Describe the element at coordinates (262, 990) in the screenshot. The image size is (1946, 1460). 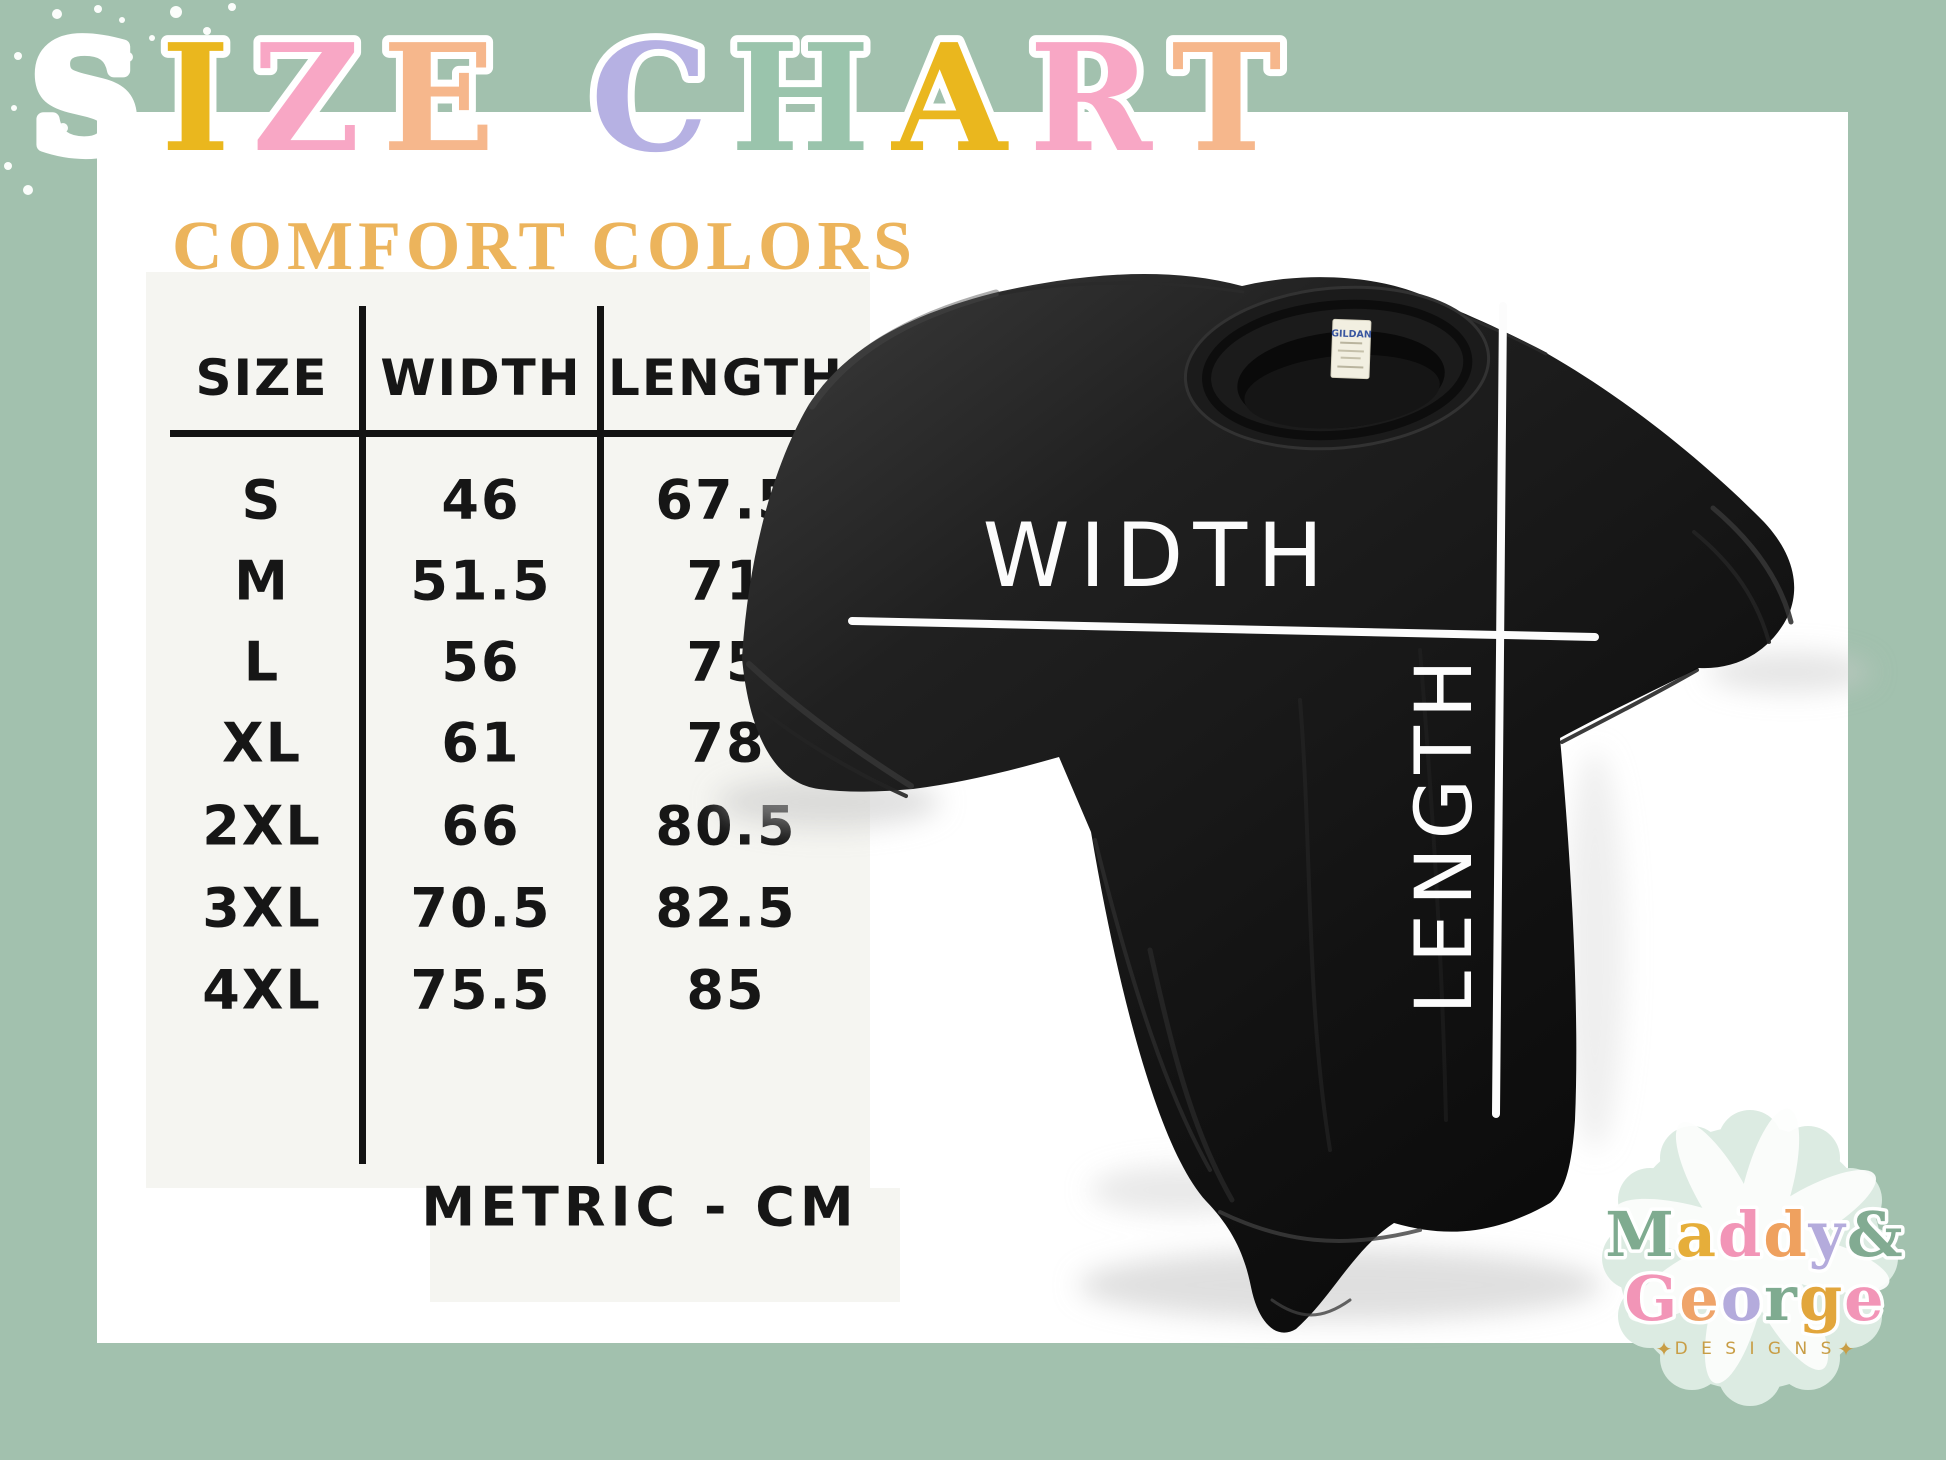
I see `table-cell-size: 4XL` at that location.